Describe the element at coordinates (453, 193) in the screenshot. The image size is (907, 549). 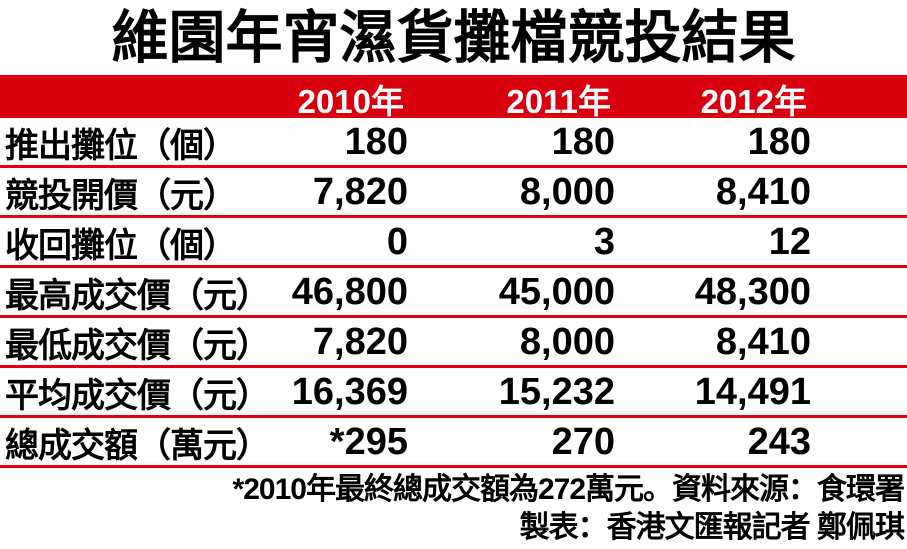
I see `table-row: 競投開價（元） 7,820 8,000 8,410` at that location.